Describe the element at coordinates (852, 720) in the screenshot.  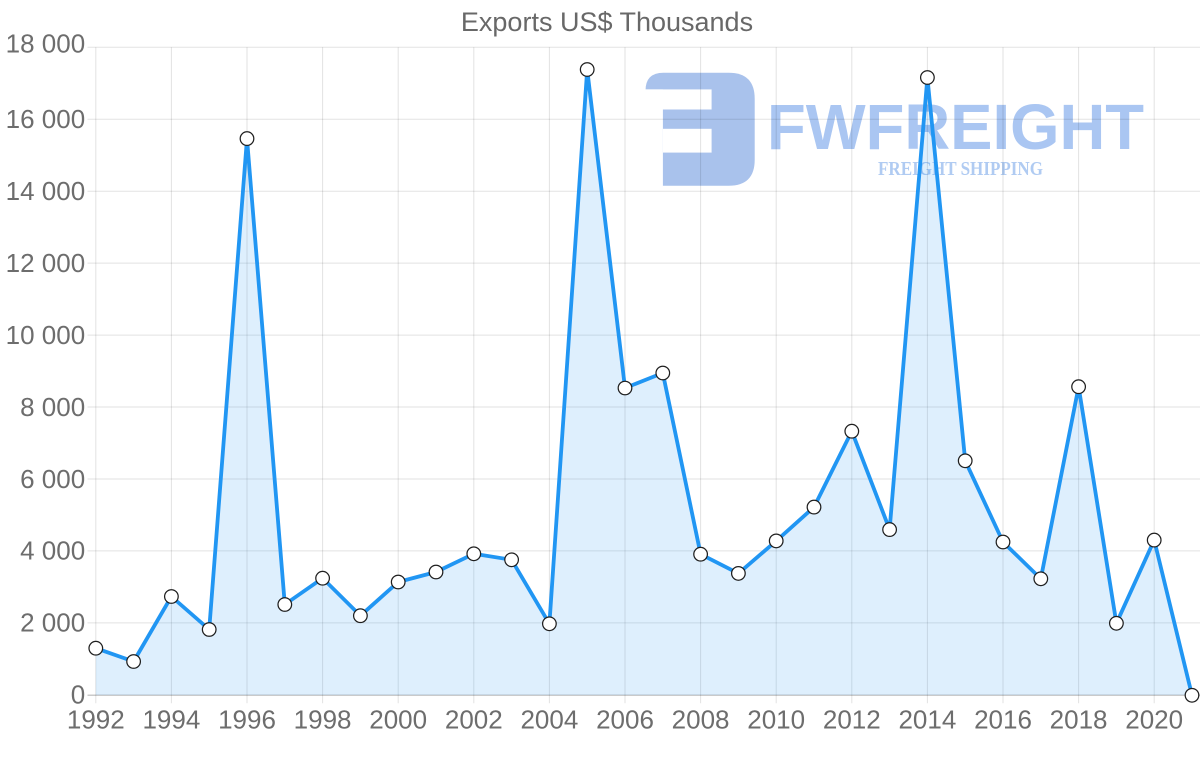
I see `svg-text: 2012` at that location.